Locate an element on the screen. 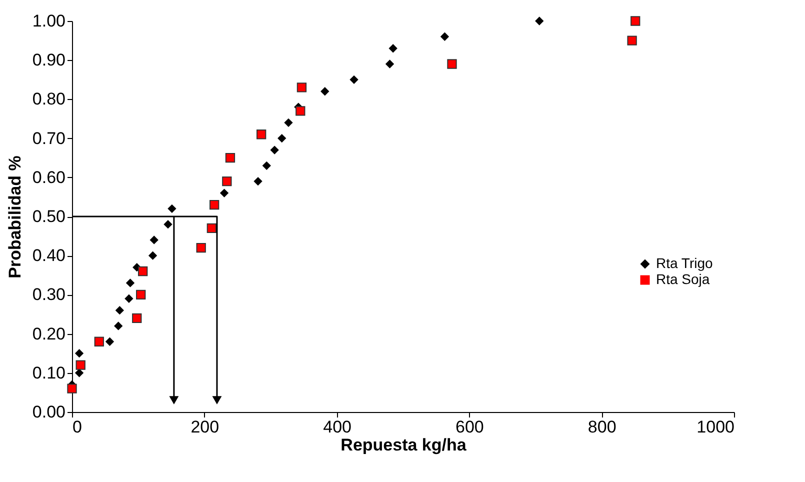 Image resolution: width=805 pixels, height=482 pixels. y-tick-label: 0.80 is located at coordinates (49, 99).